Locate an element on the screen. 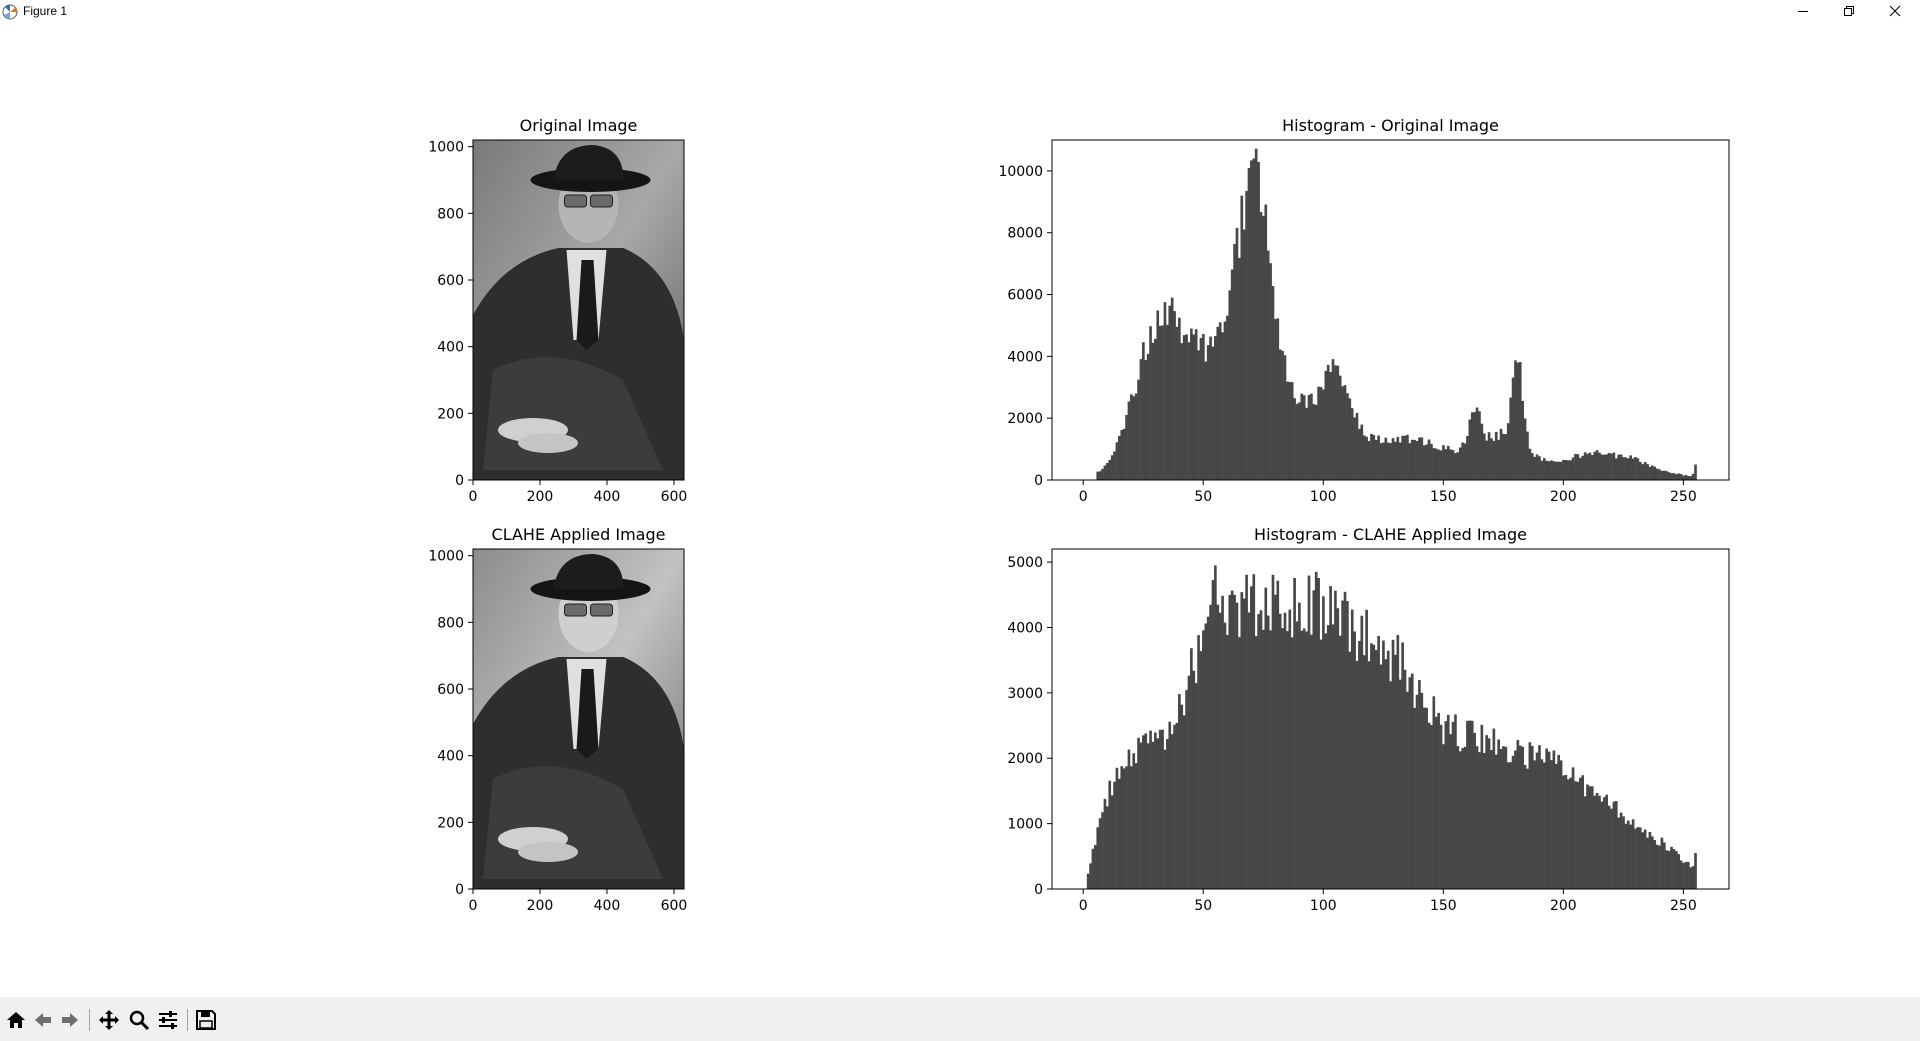 The width and height of the screenshot is (1920, 1041). close-button is located at coordinates (1895, 11).